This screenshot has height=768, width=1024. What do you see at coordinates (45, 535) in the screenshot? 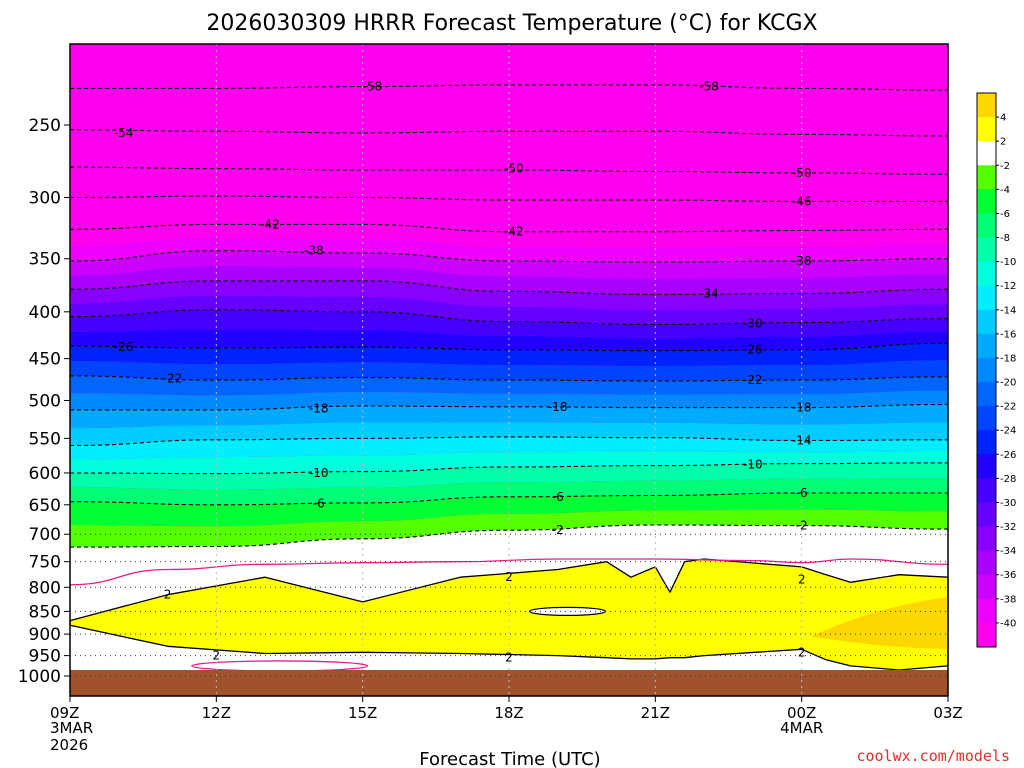
I see `pressure-tick-label: 700` at bounding box center [45, 535].